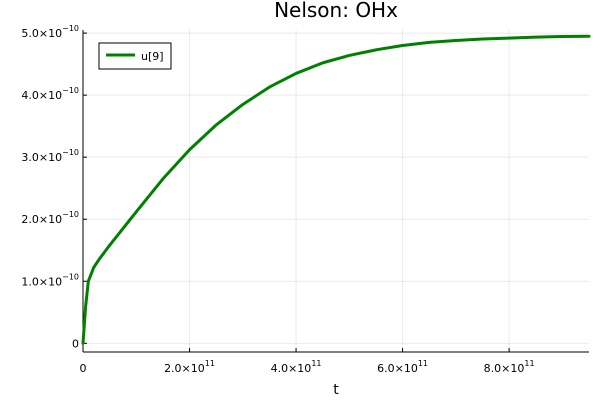  What do you see at coordinates (135, 56) in the screenshot?
I see `legend: u[9]` at bounding box center [135, 56].